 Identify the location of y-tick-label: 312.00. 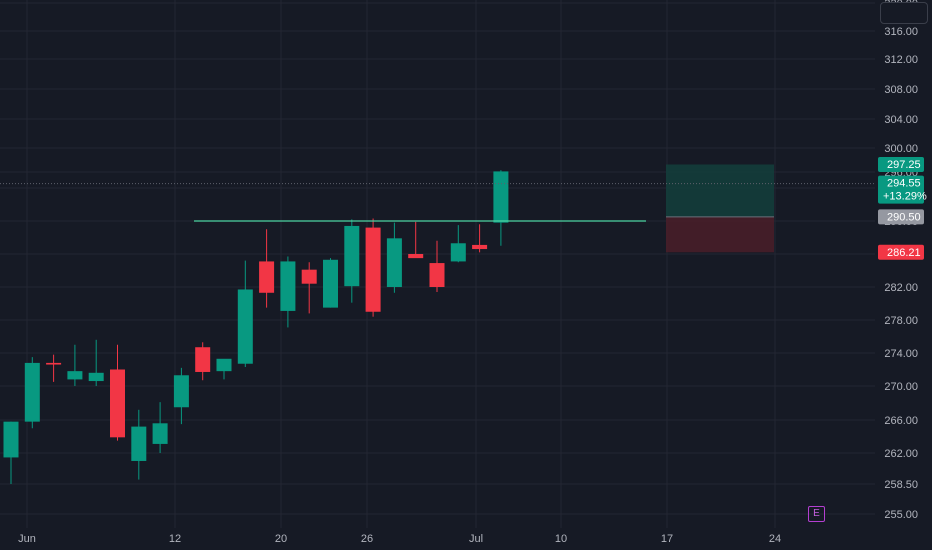
(901, 60).